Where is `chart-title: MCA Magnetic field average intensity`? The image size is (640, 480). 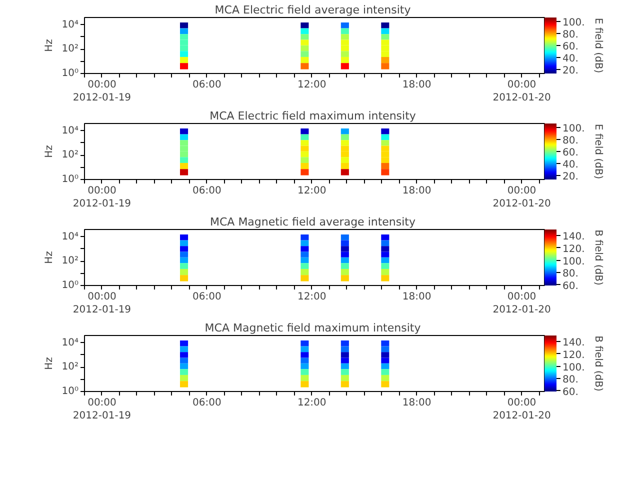 chart-title: MCA Magnetic field average intensity is located at coordinates (313, 222).